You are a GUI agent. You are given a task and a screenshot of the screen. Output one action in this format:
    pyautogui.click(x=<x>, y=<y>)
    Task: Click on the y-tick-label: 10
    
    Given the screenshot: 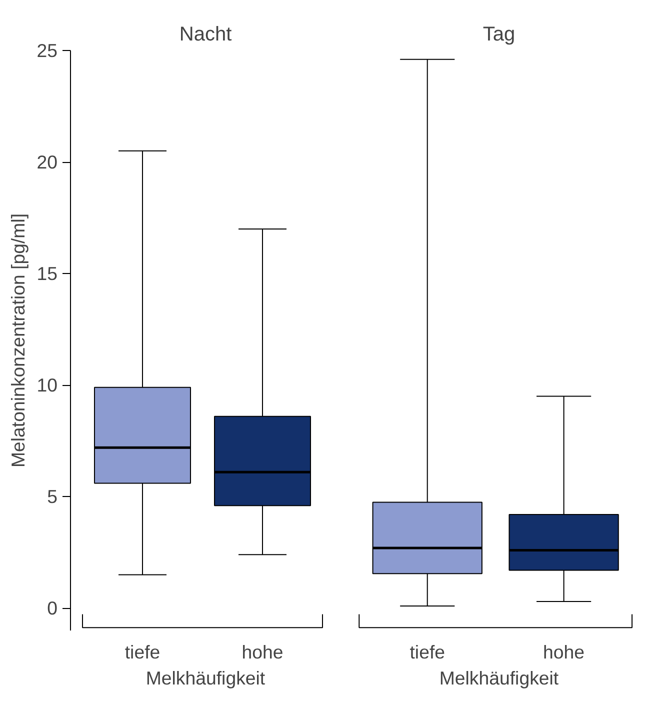 What is the action you would take?
    pyautogui.click(x=47, y=385)
    